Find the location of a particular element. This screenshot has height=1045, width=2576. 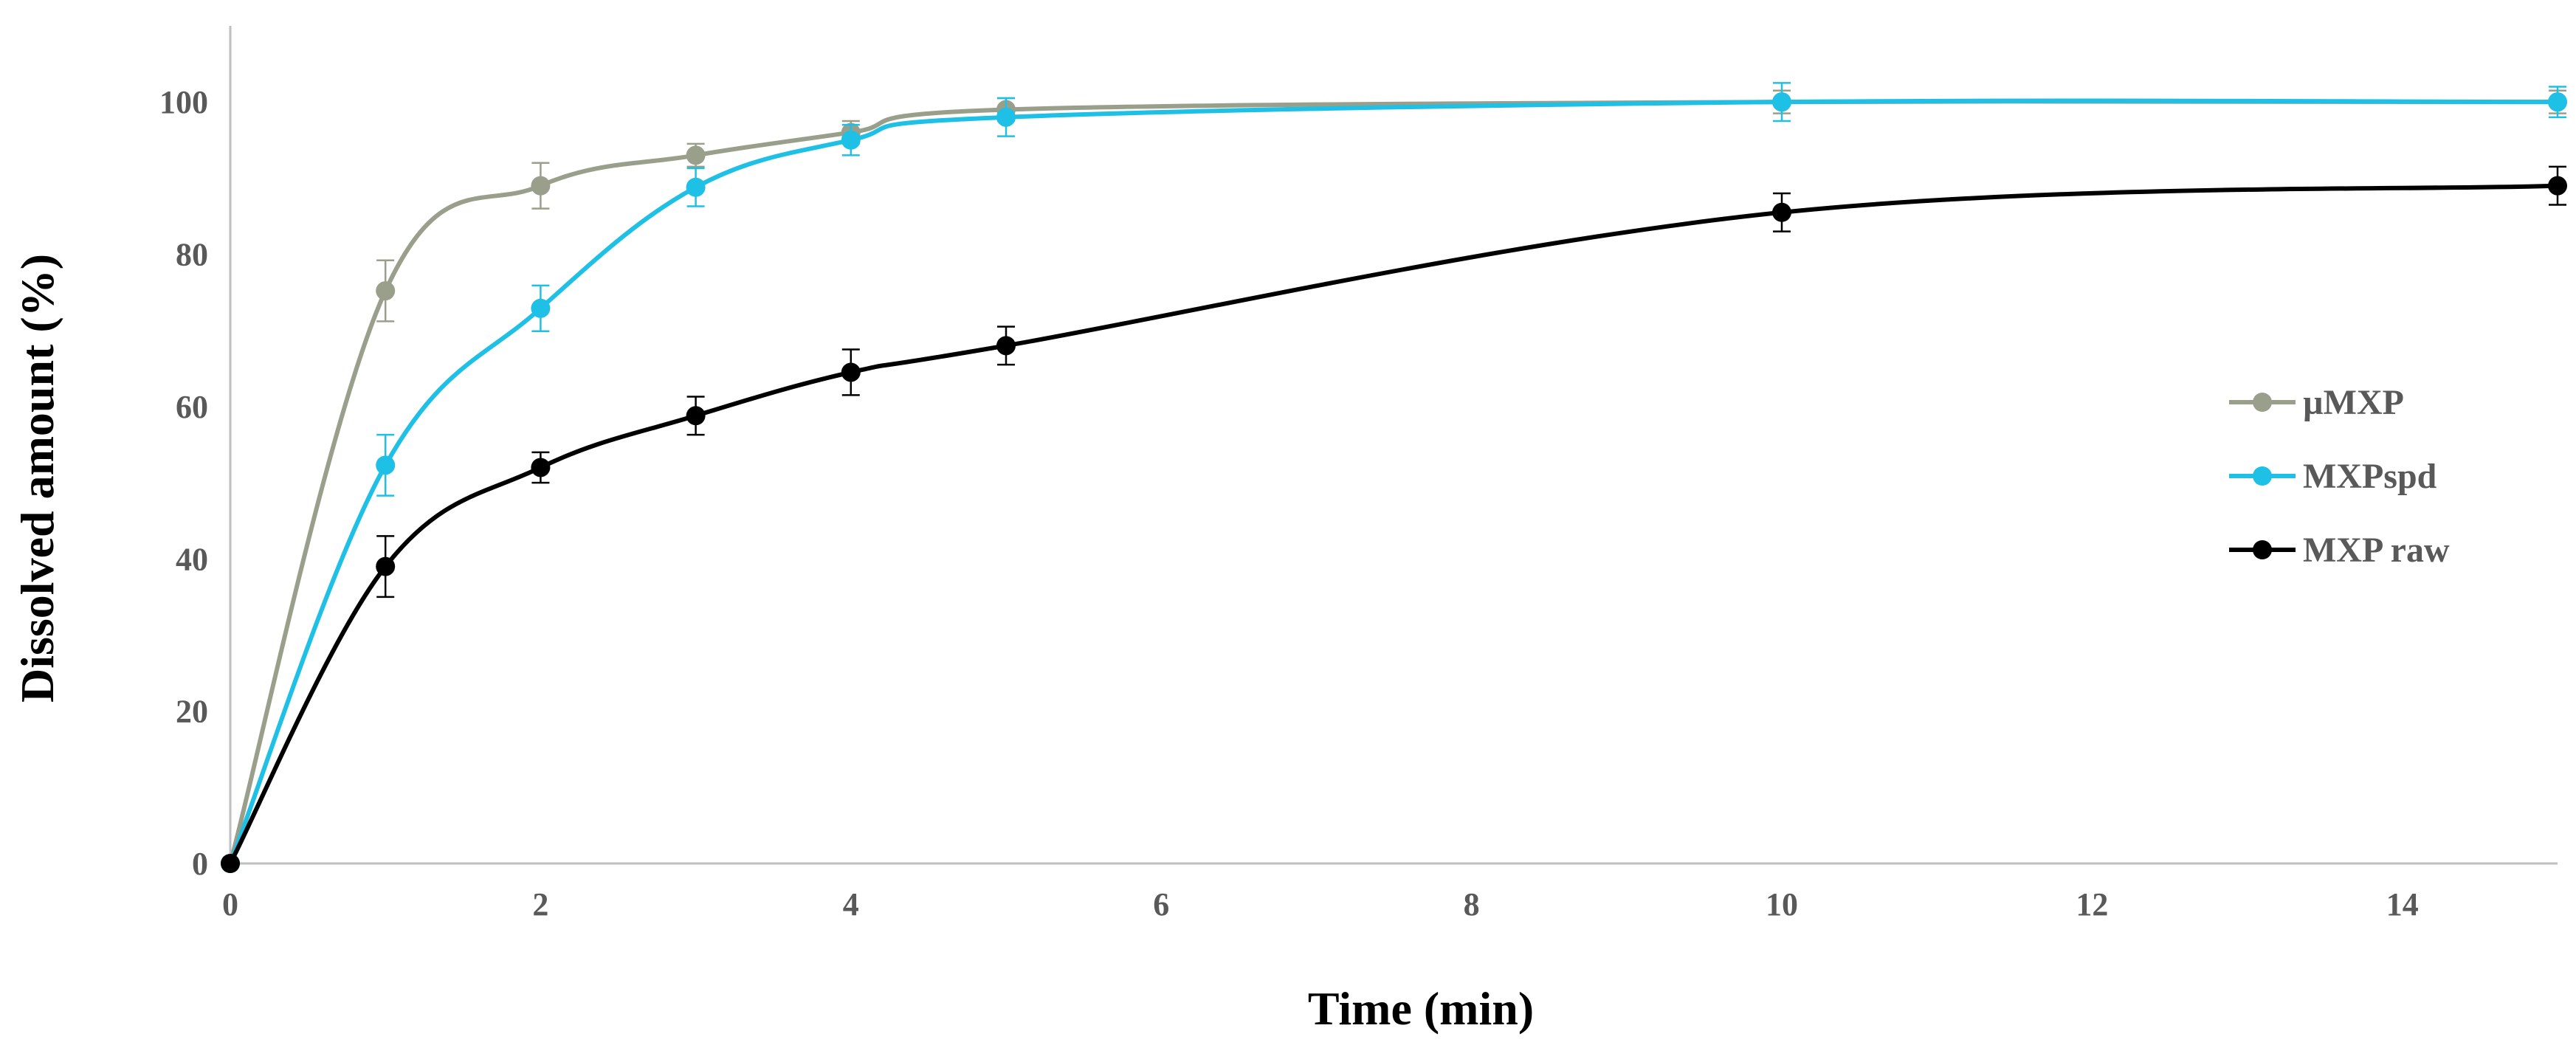

legend-item: µMXP is located at coordinates (2317, 402).